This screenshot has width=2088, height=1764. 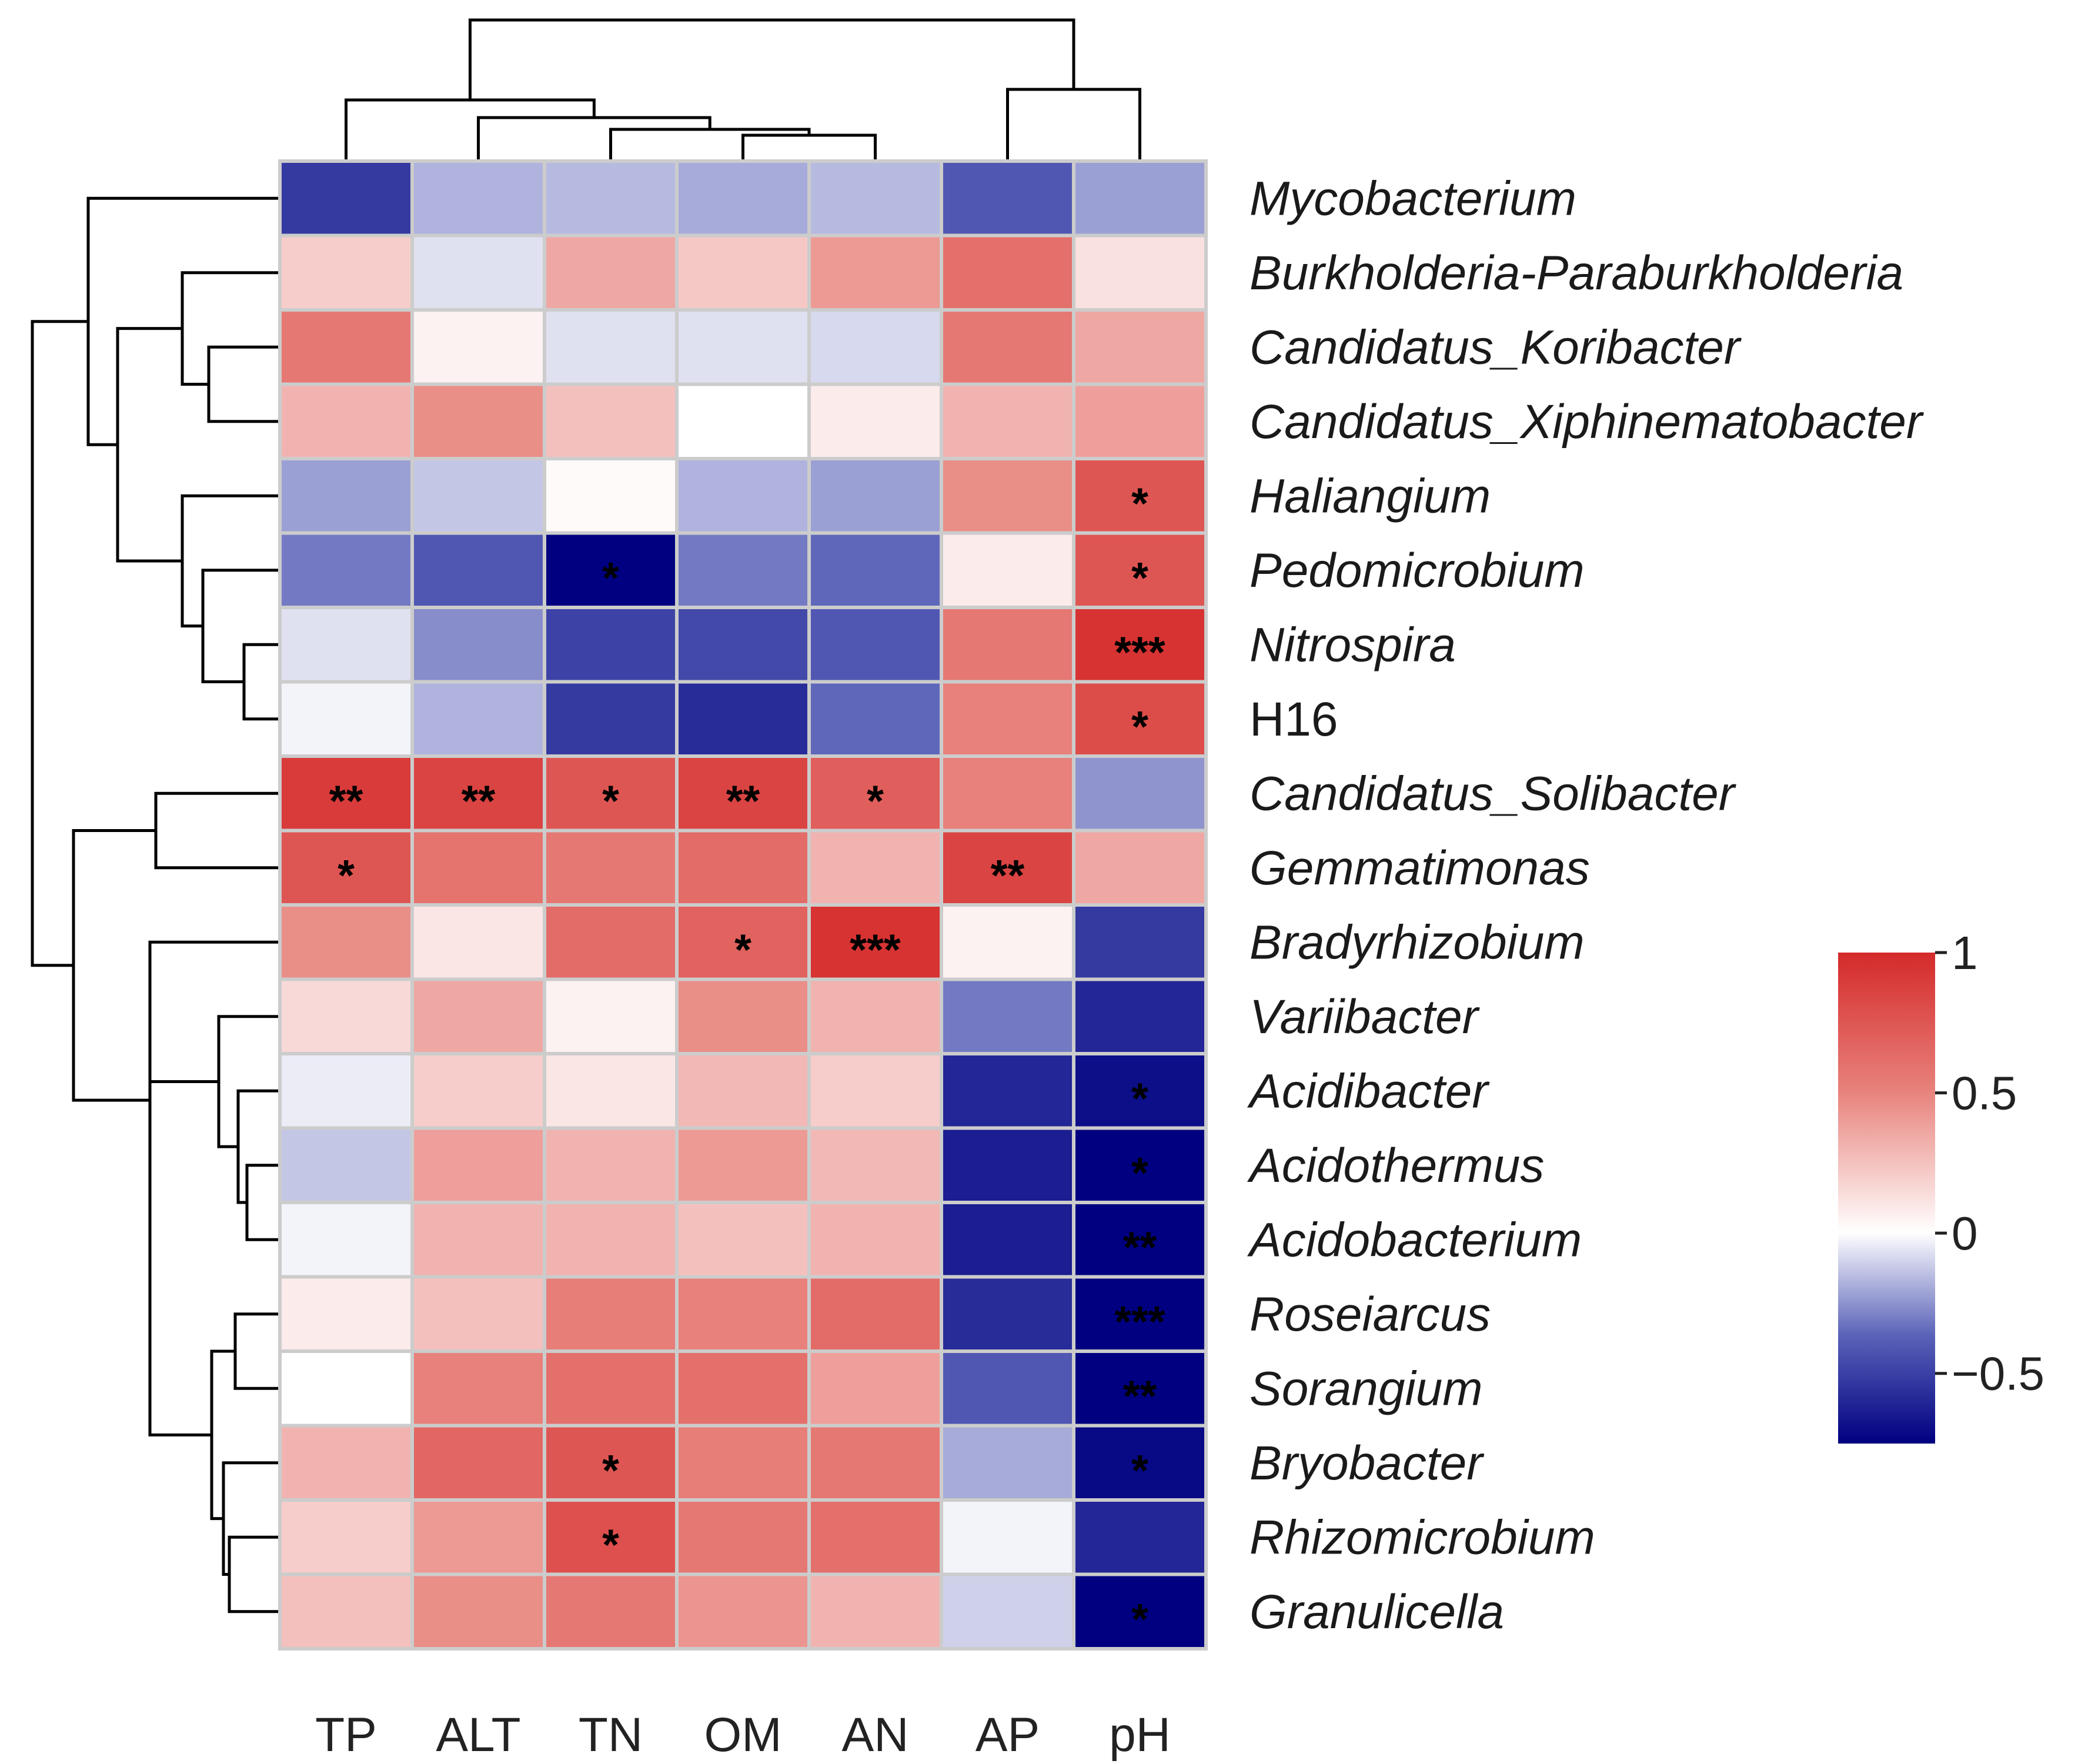 I want to click on row-label: Burkholderia-Paraburkholderia, so click(x=1577, y=273).